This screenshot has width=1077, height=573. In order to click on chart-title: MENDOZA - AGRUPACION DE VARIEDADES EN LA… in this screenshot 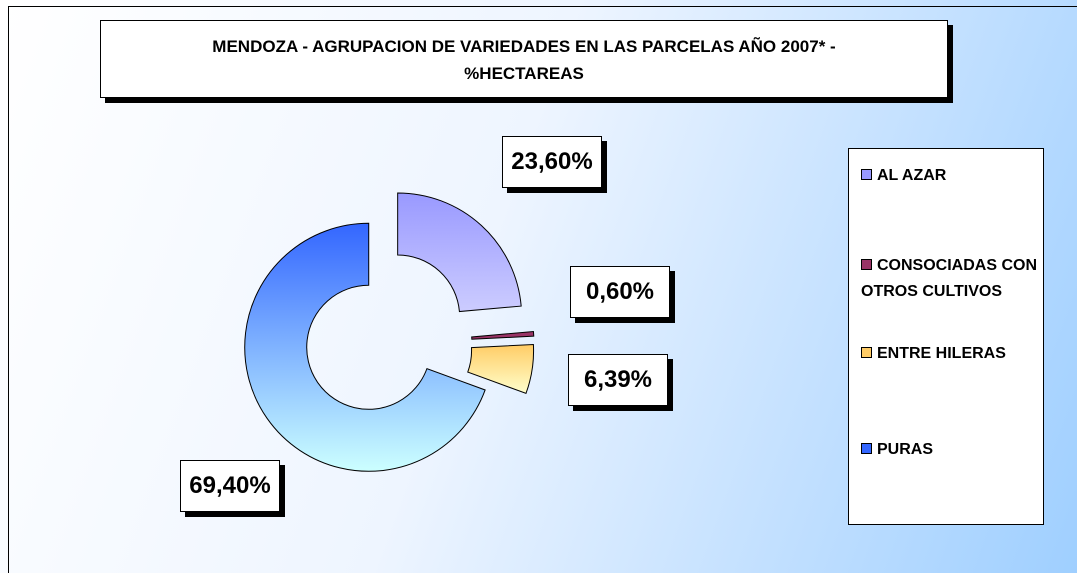, I will do `click(524, 59)`.